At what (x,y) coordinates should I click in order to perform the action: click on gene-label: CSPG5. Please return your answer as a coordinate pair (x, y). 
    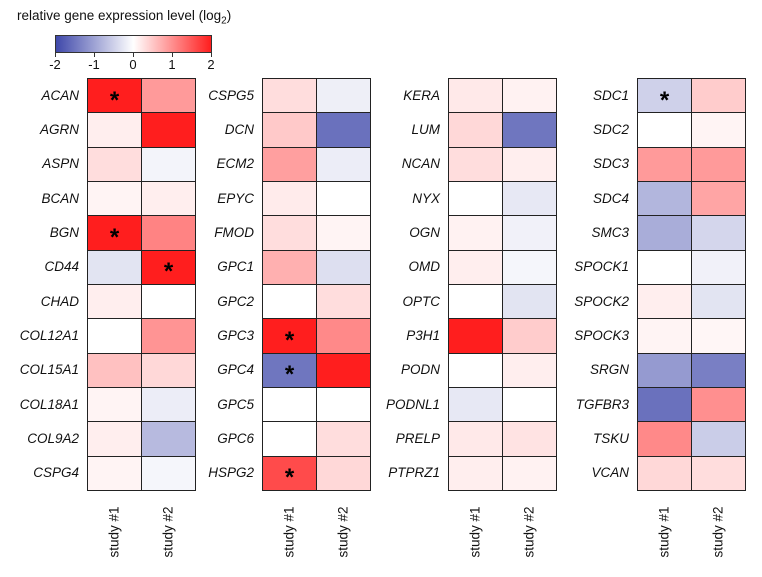
    Looking at the image, I should click on (231, 95).